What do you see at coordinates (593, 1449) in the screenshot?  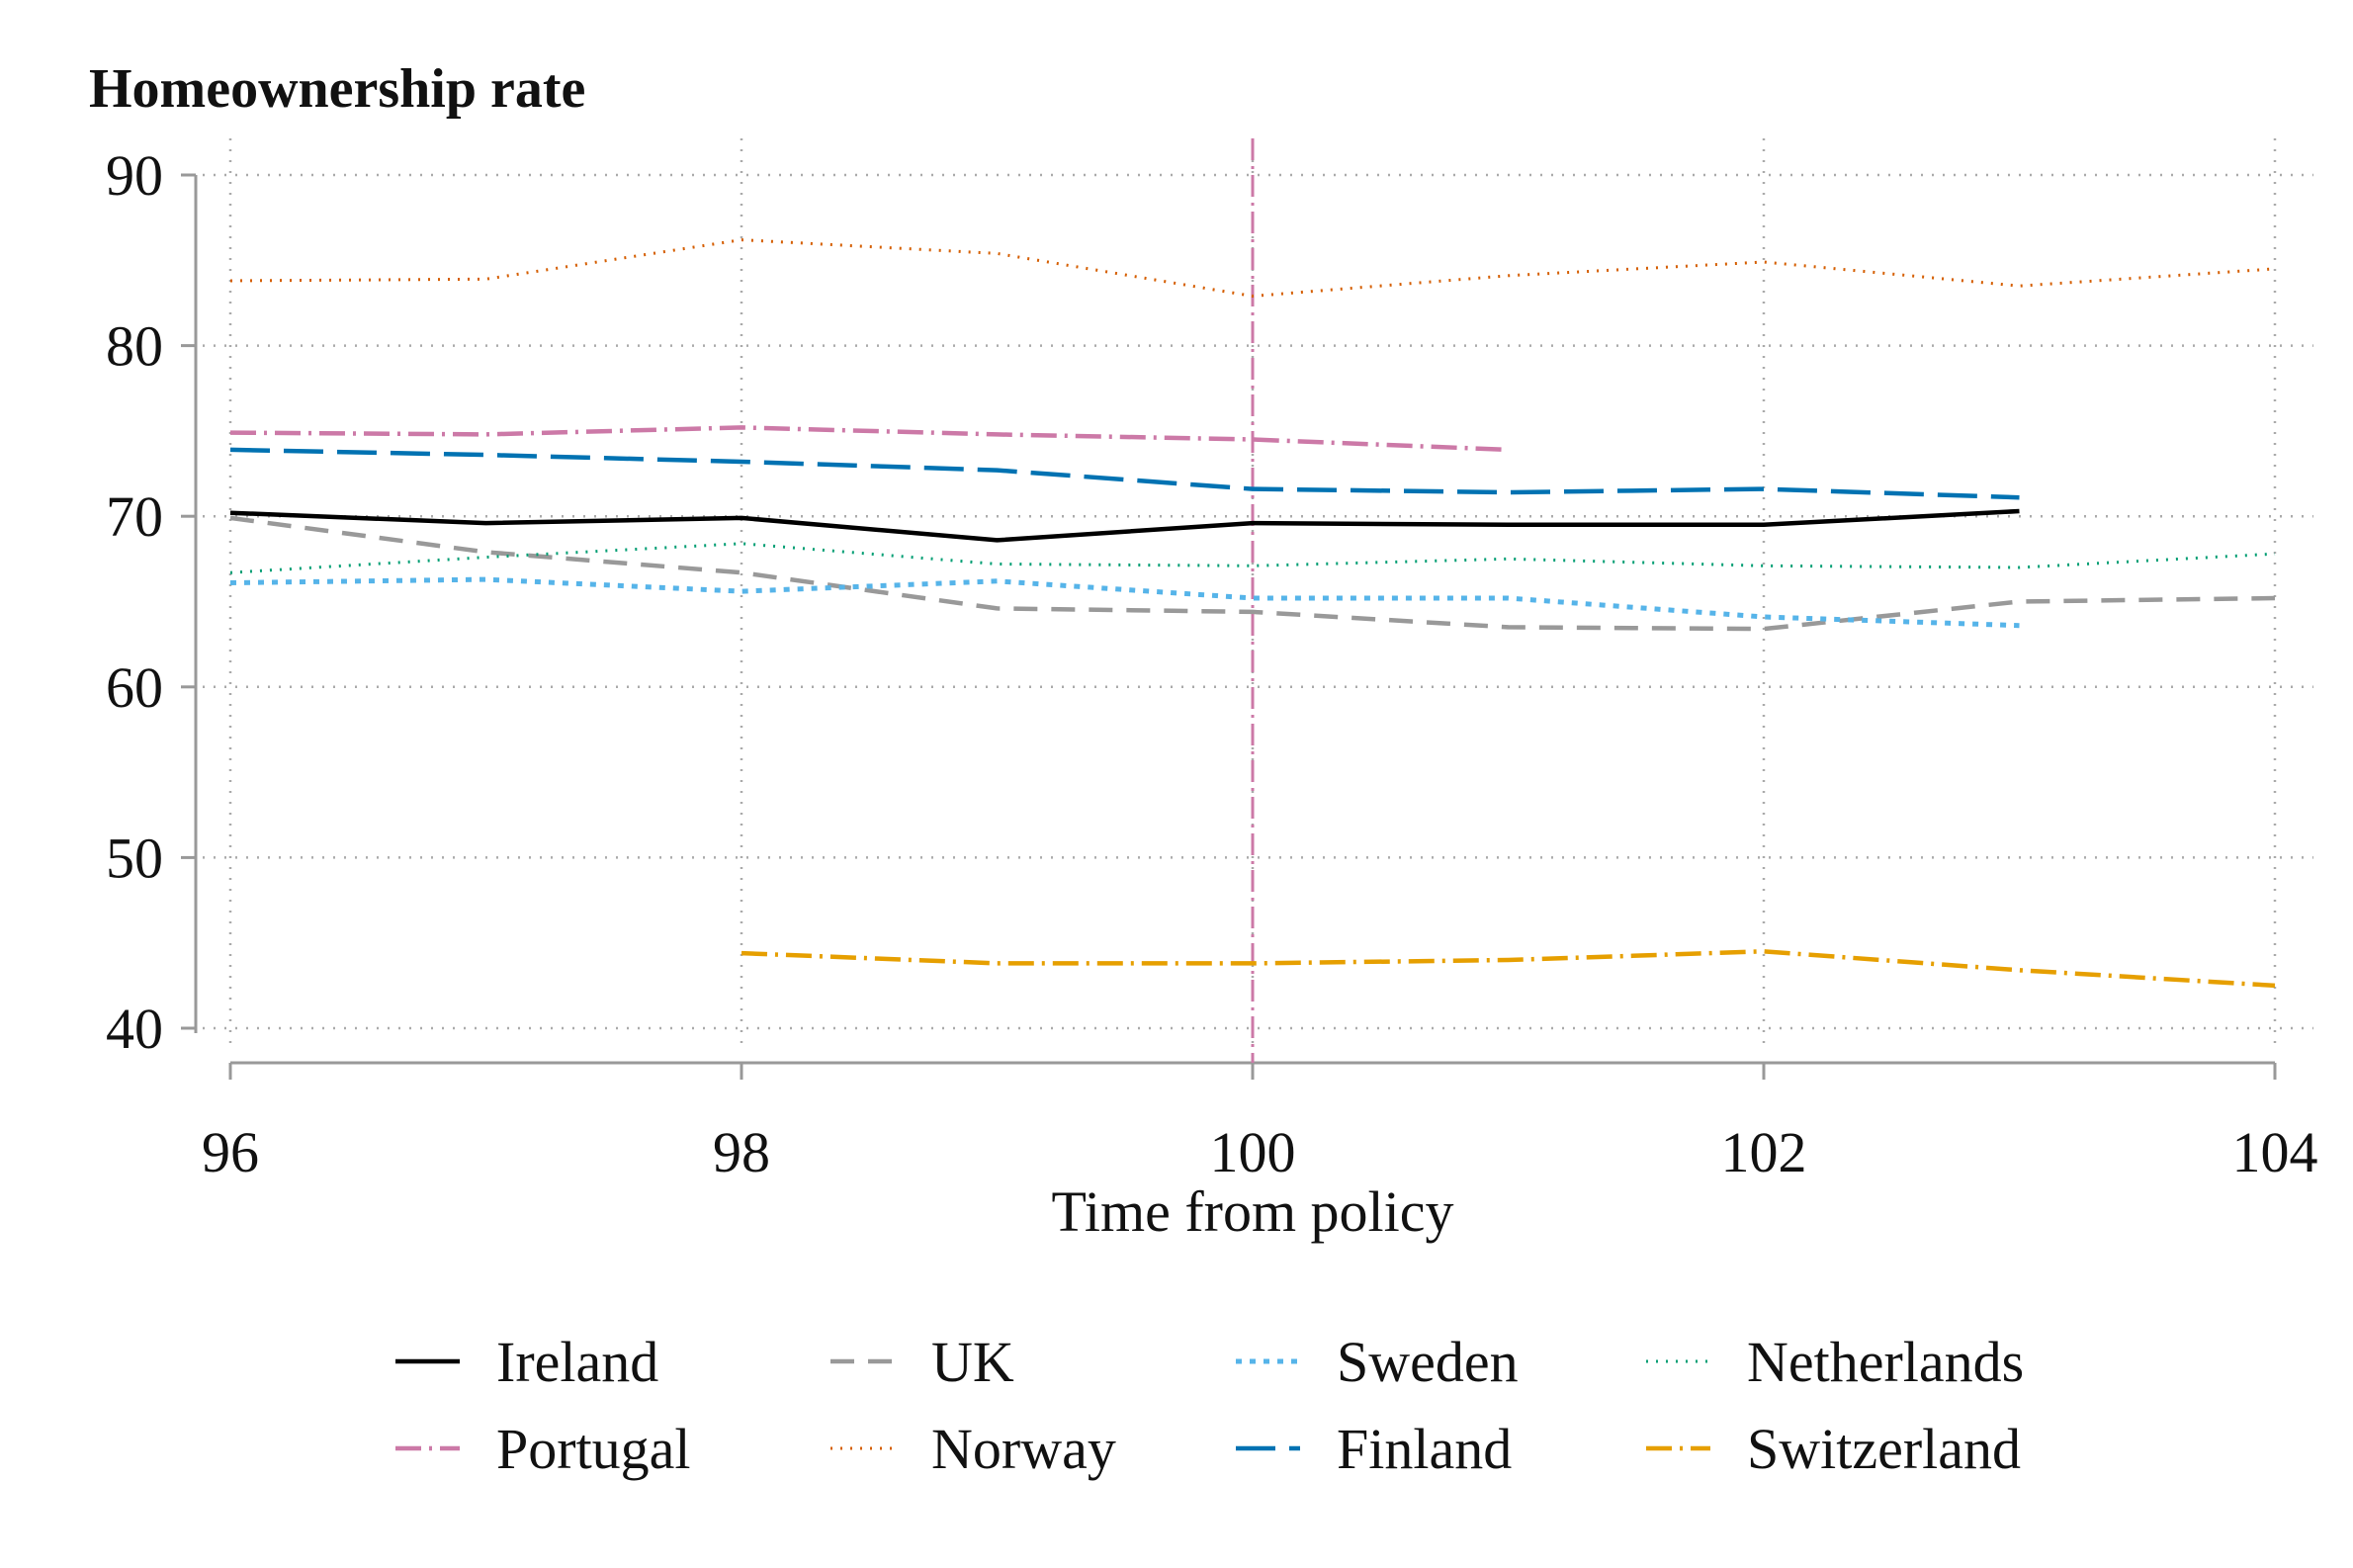 I see `legend-label-portugal: Portugal` at bounding box center [593, 1449].